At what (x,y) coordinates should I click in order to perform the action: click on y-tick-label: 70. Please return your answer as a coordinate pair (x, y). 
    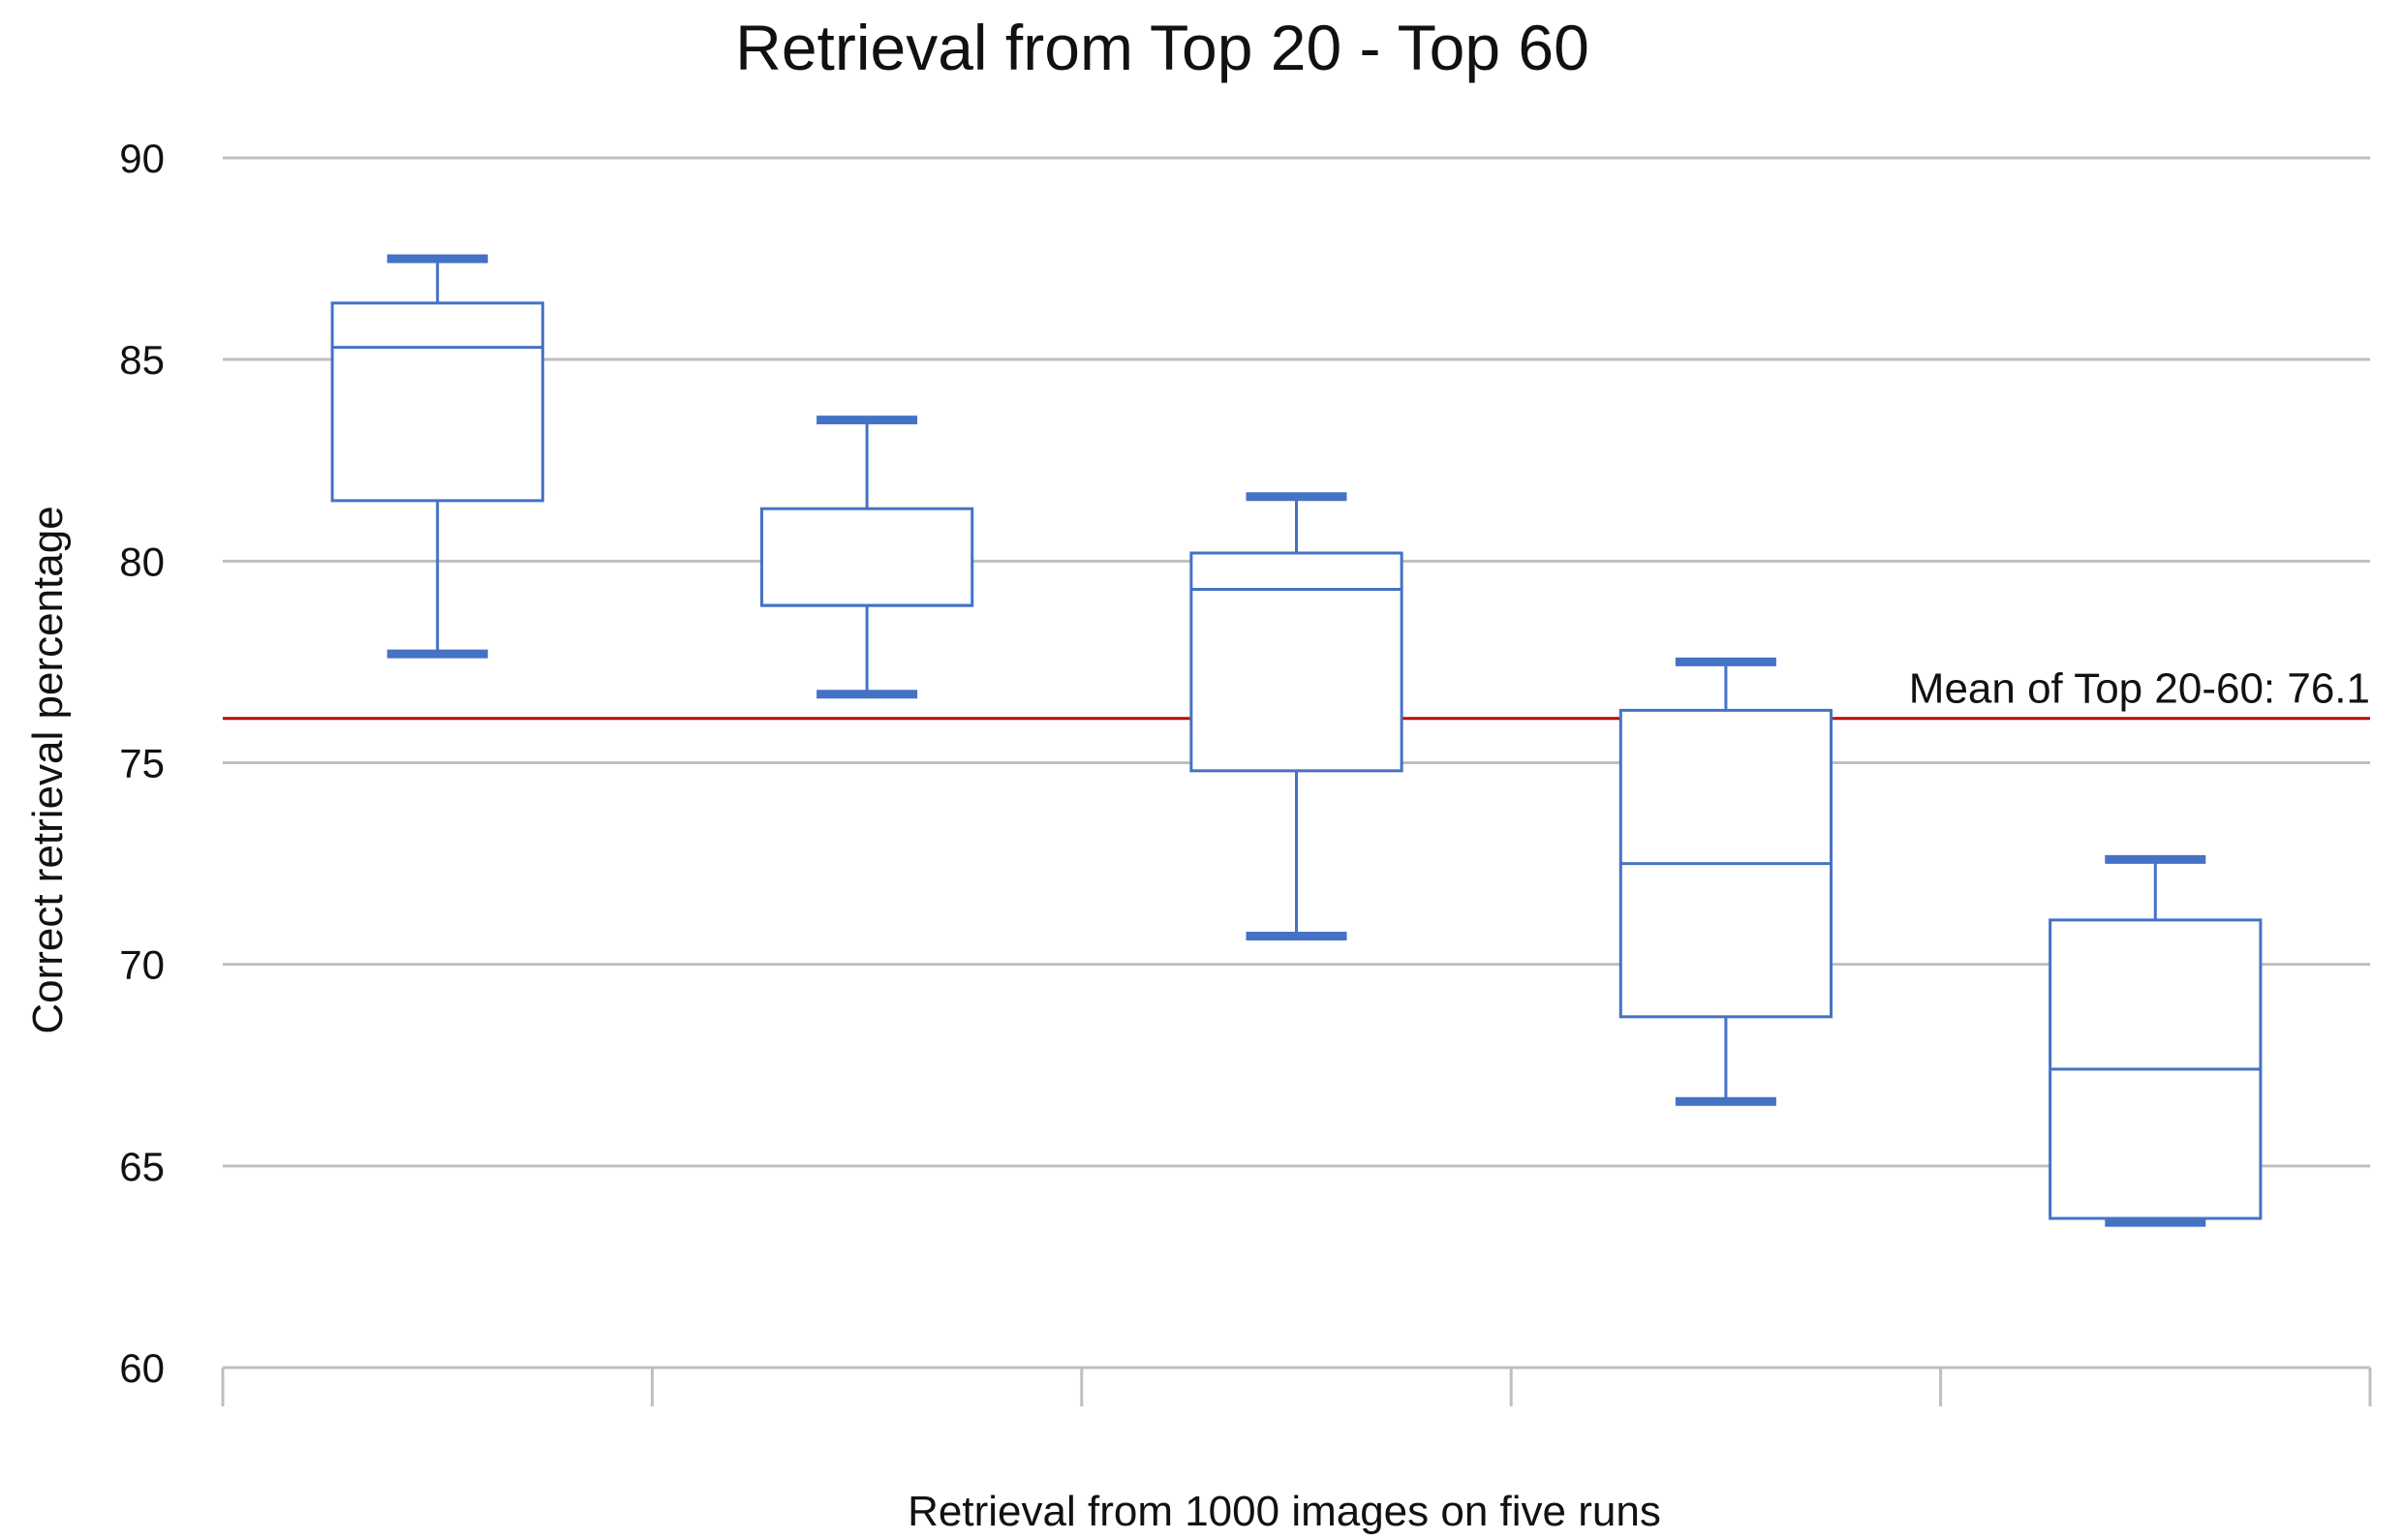
    Looking at the image, I should click on (142, 965).